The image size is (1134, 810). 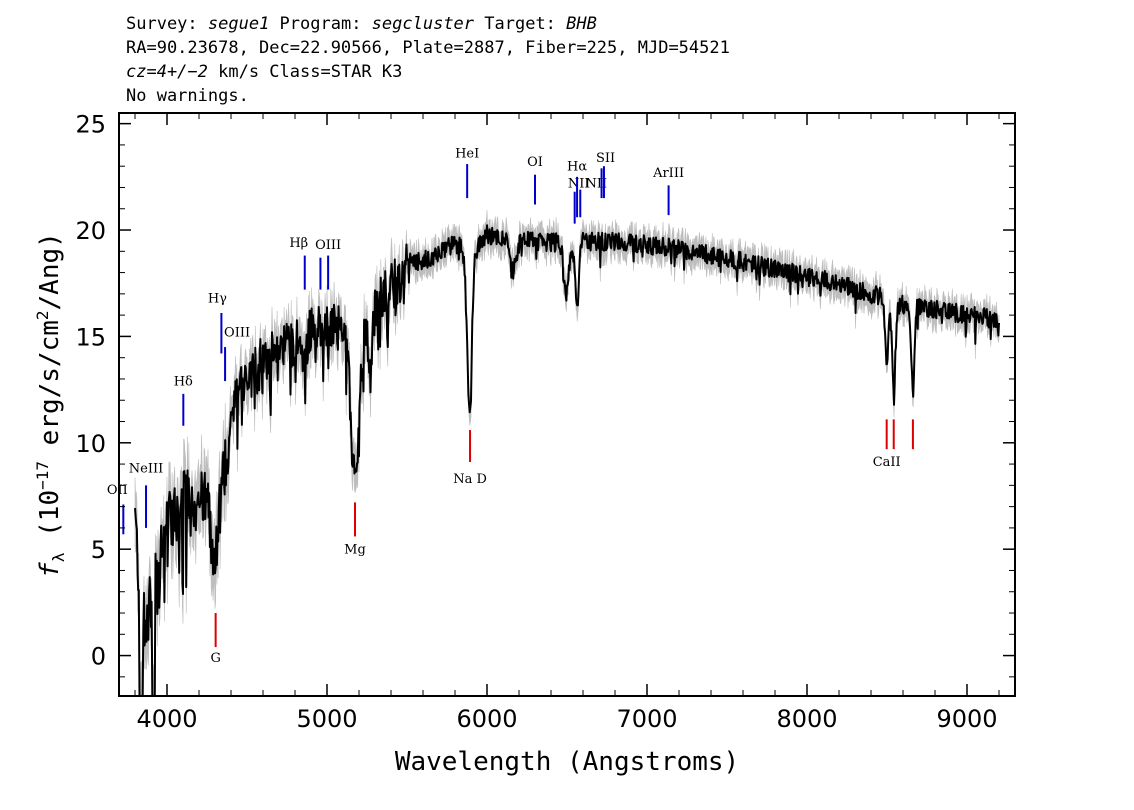 What do you see at coordinates (42, 475) in the screenshot?
I see `y-axis-exponent: −17` at bounding box center [42, 475].